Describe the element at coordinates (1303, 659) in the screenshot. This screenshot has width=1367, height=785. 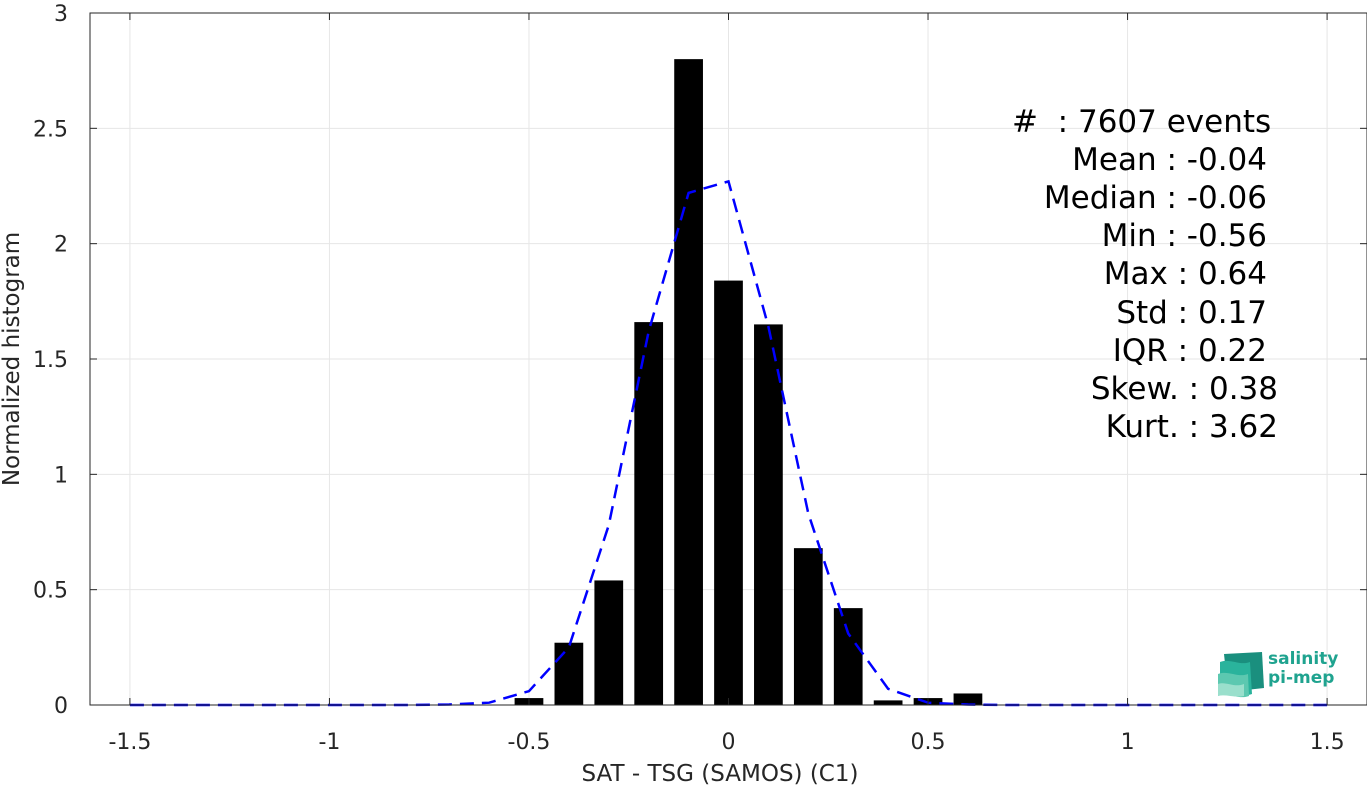
I see `logo-line1: salinity` at that location.